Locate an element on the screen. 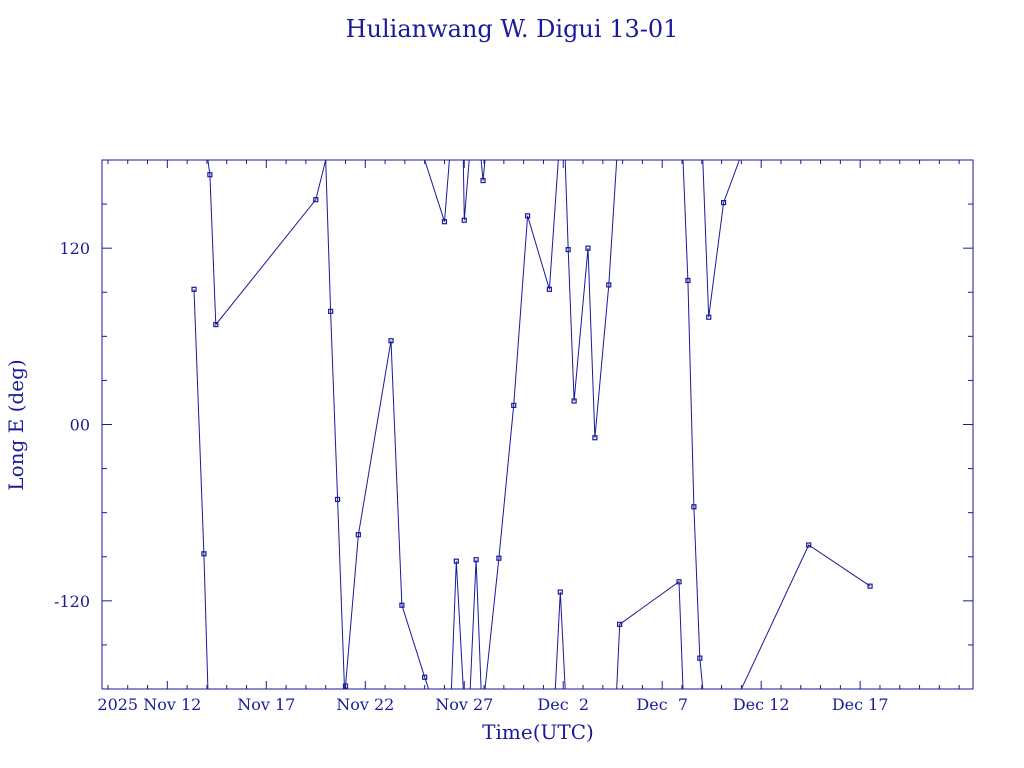 The height and width of the screenshot is (768, 1024). x-tick-label: Nov 22 is located at coordinates (365, 704).